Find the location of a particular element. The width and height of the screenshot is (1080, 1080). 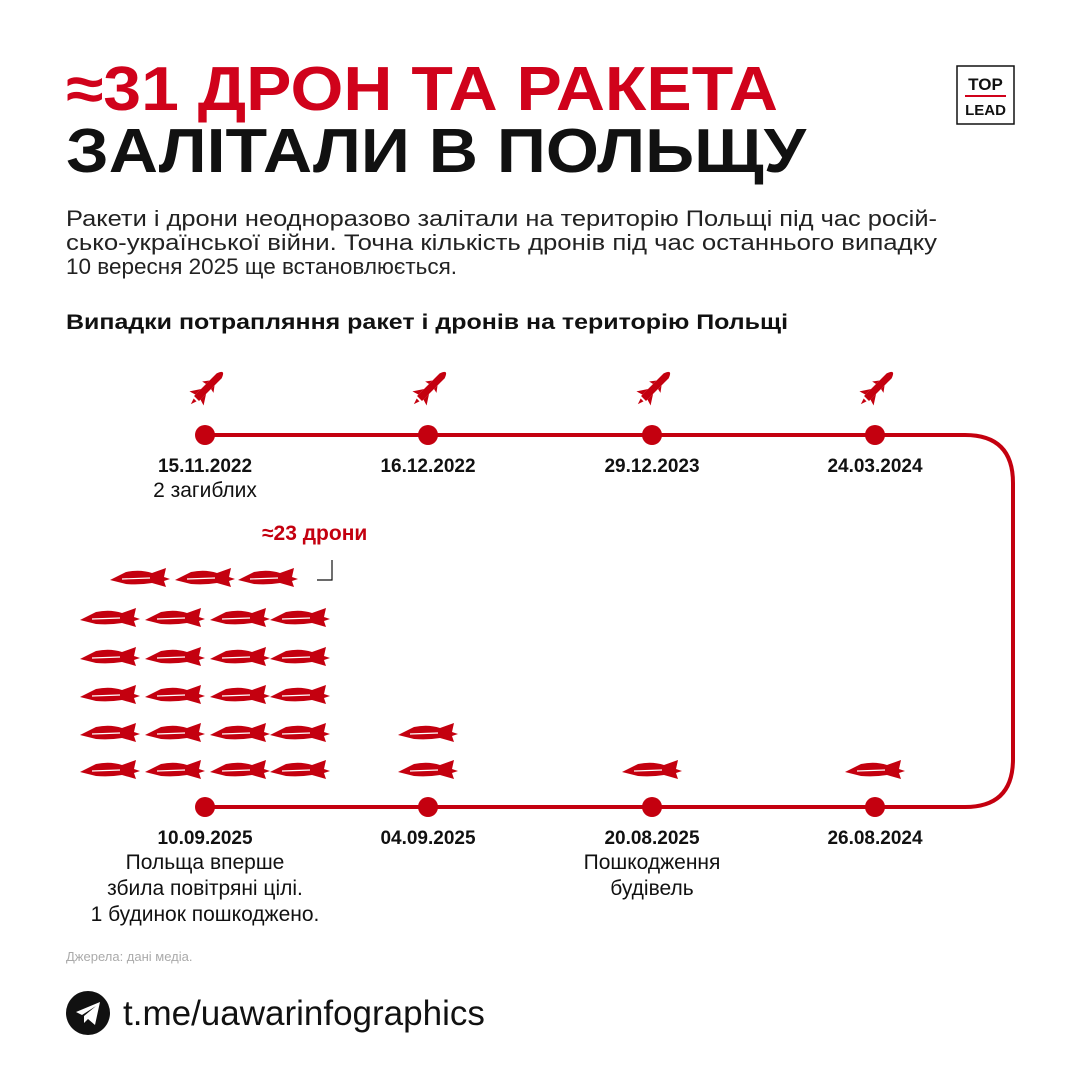

telegram-icon is located at coordinates (88, 1013).